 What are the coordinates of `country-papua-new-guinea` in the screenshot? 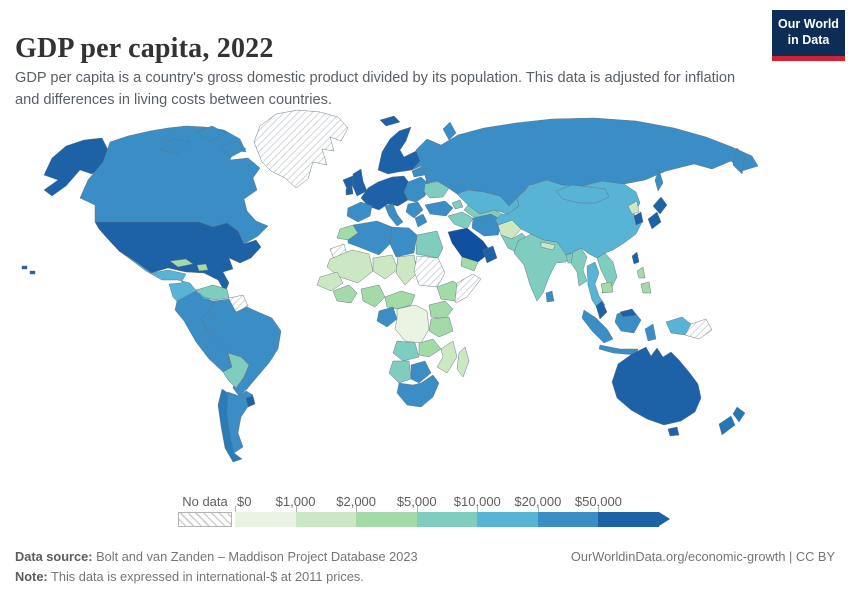 It's located at (698, 329).